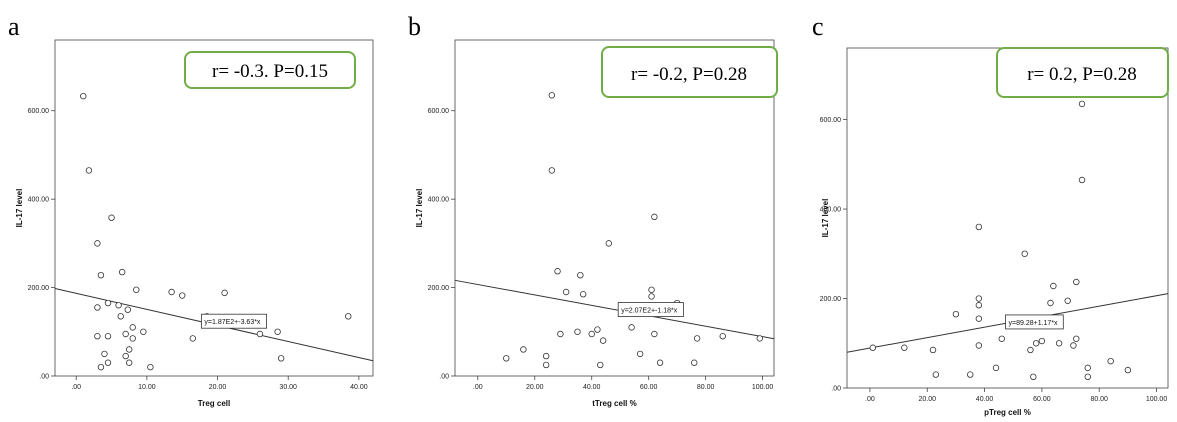 The image size is (1177, 422). I want to click on correlation-text: r= 0.2, P=0.28, so click(1082, 74).